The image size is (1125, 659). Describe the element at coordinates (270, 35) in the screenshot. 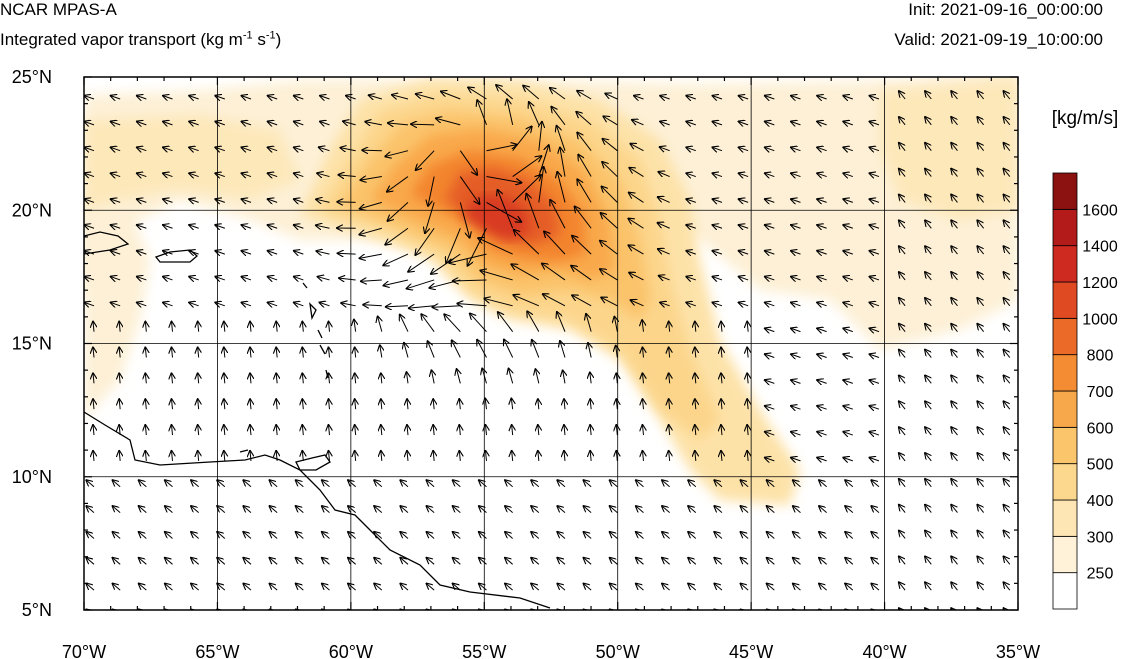

I see `field-title-exp2: -1` at that location.